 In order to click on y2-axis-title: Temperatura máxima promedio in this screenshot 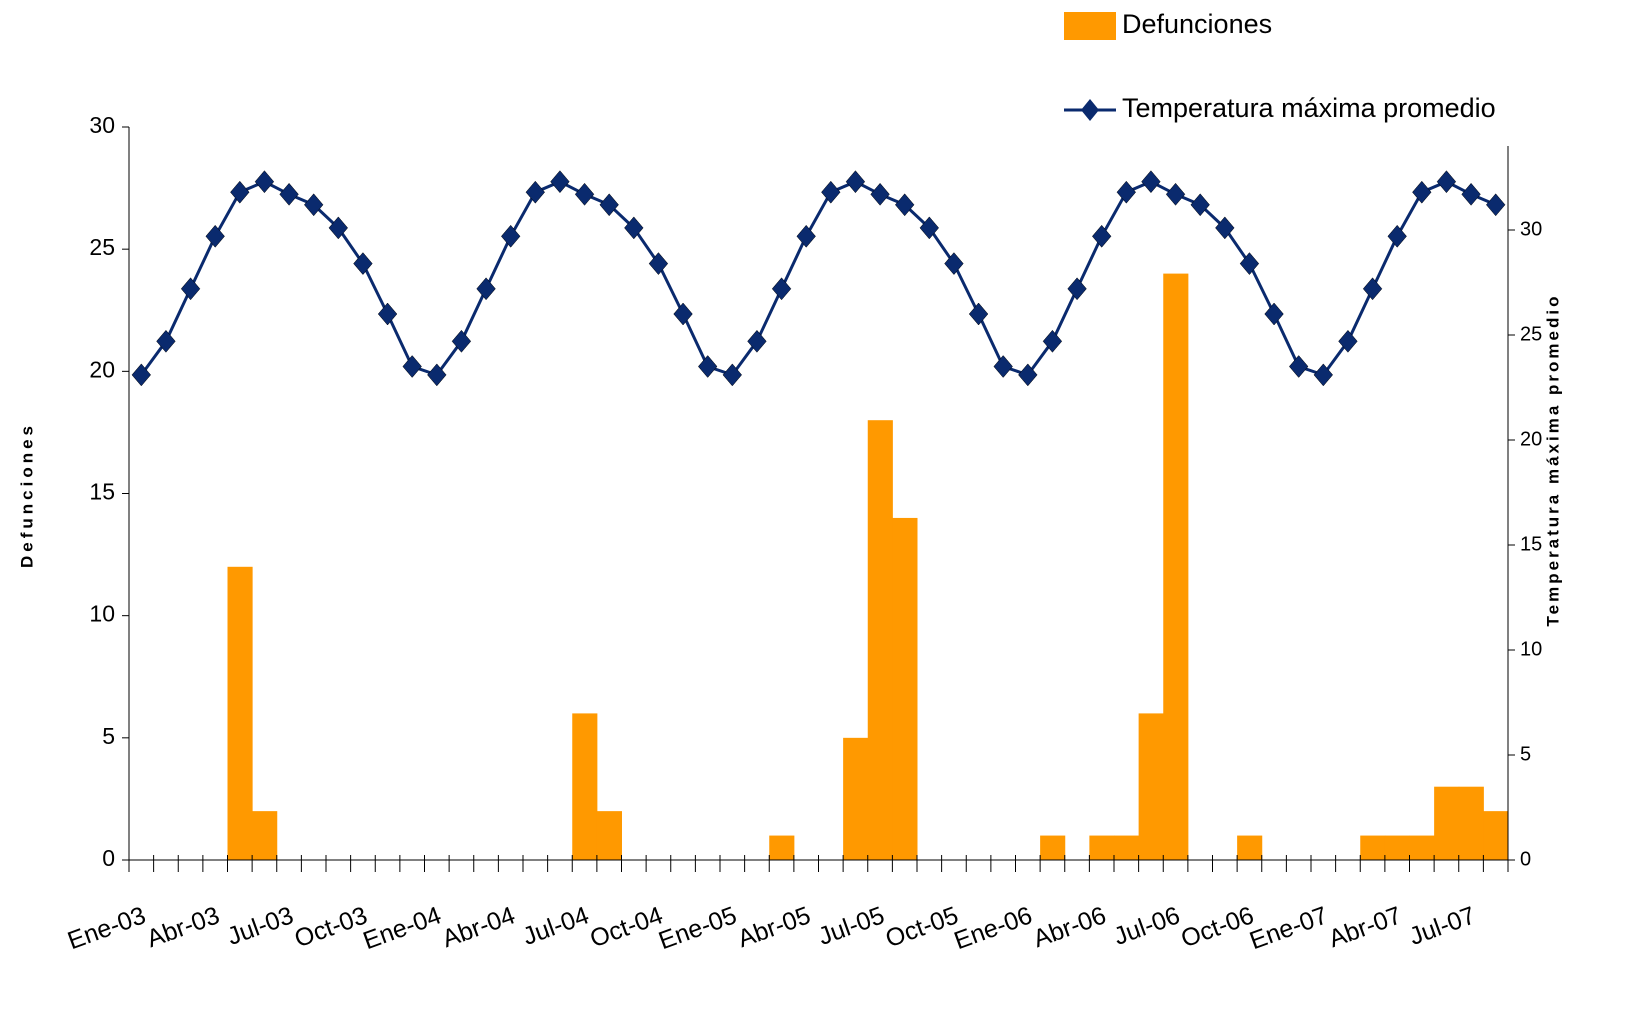, I will do `click(1552, 460)`.